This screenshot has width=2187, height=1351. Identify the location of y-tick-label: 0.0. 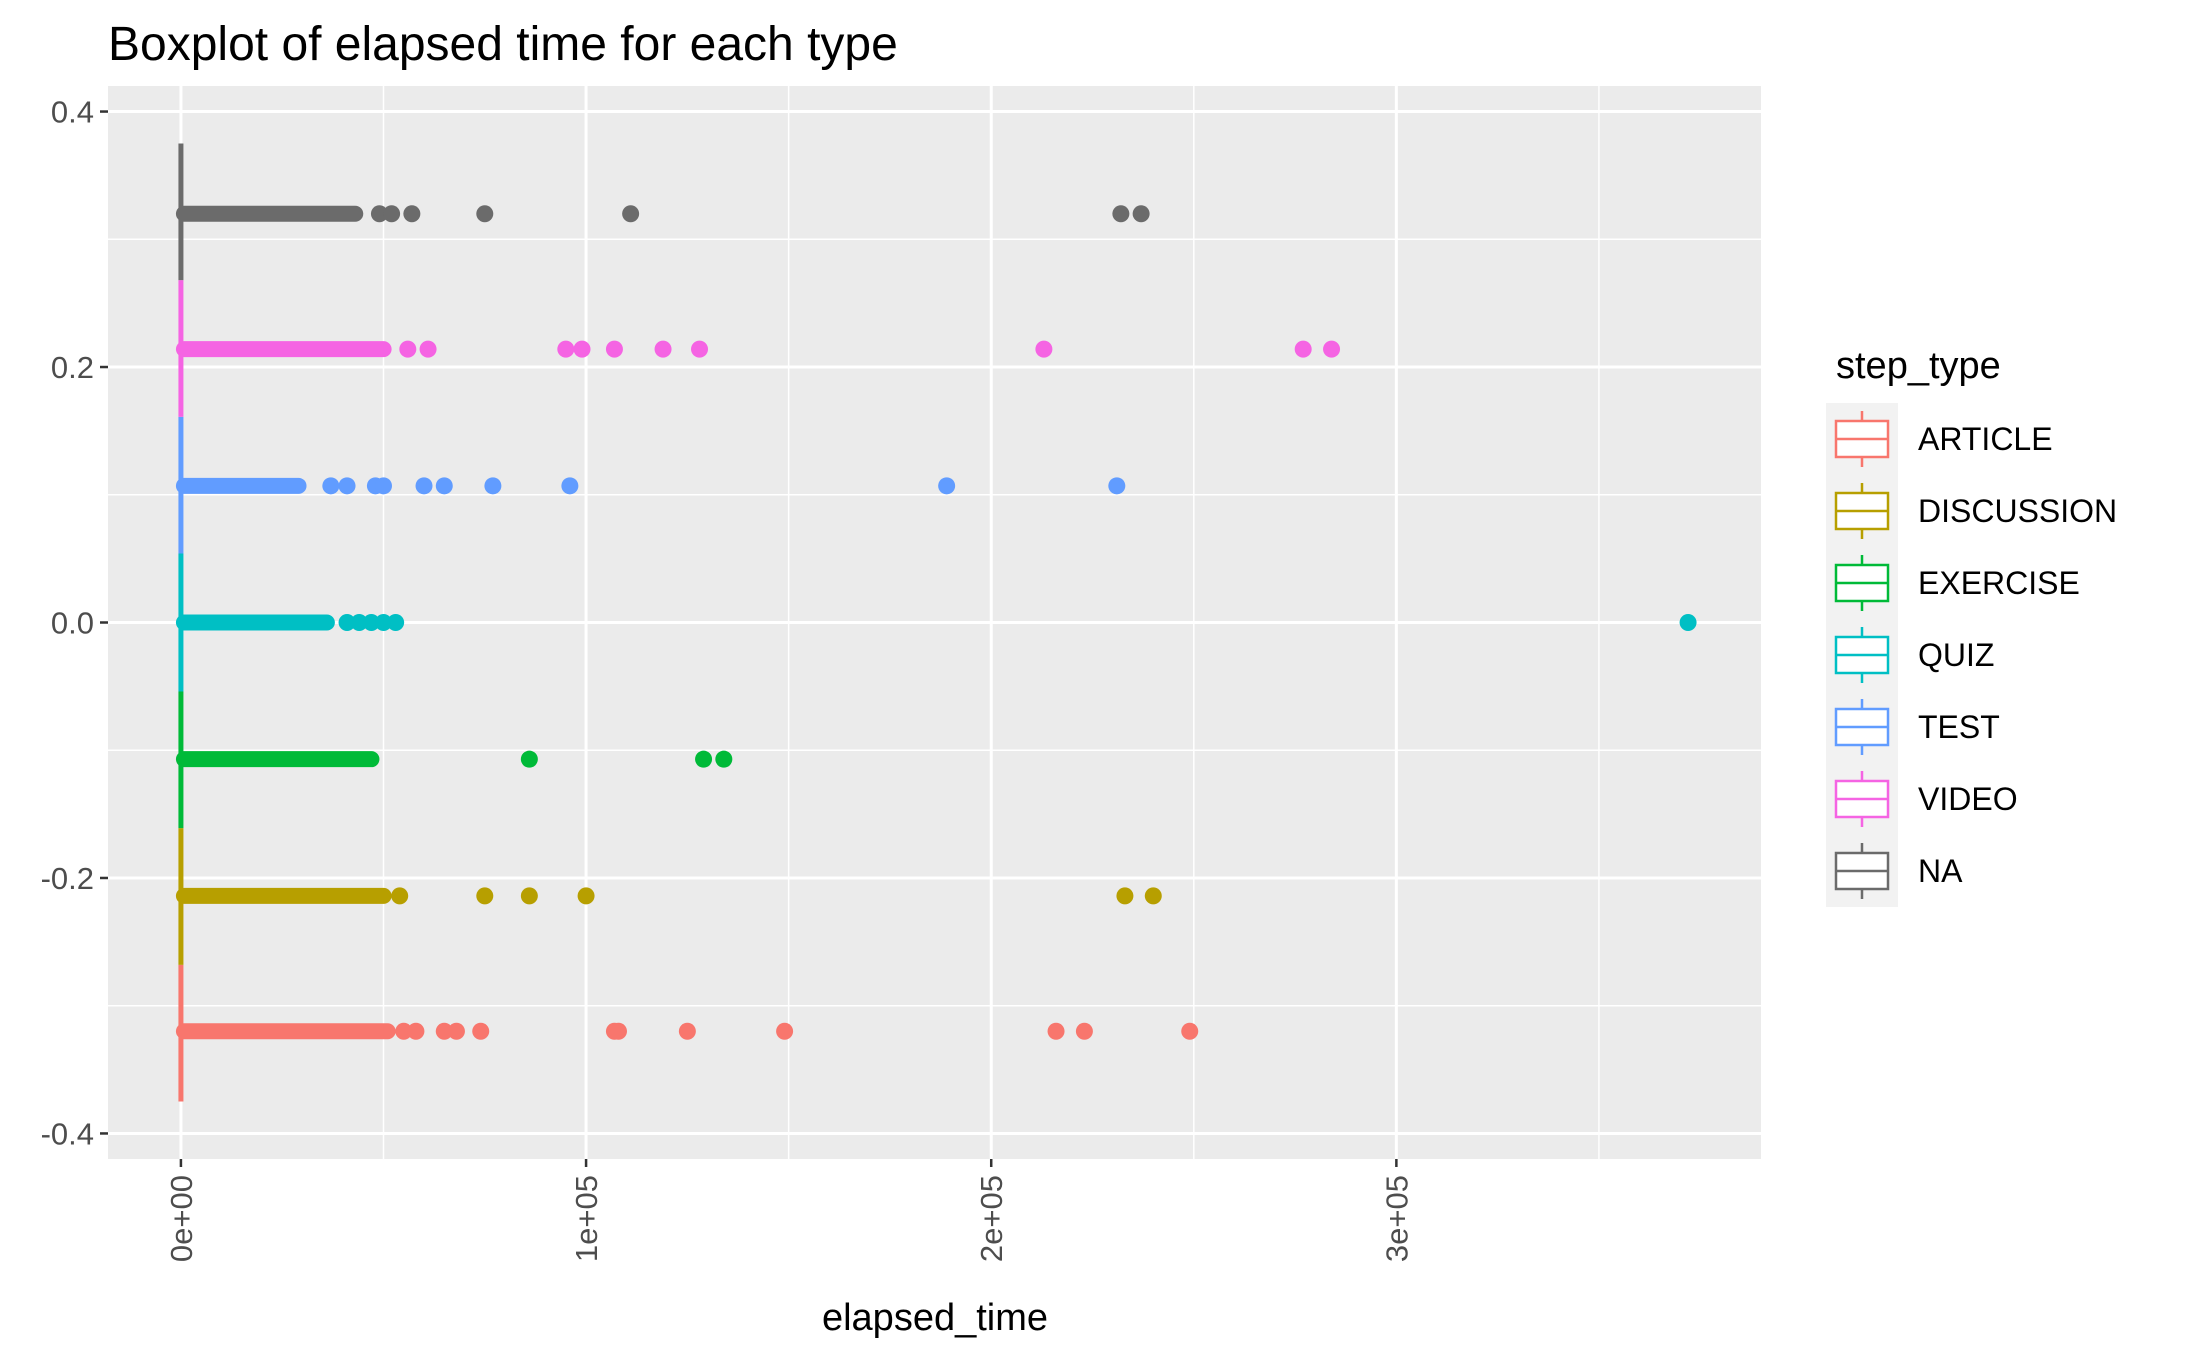
(72, 623).